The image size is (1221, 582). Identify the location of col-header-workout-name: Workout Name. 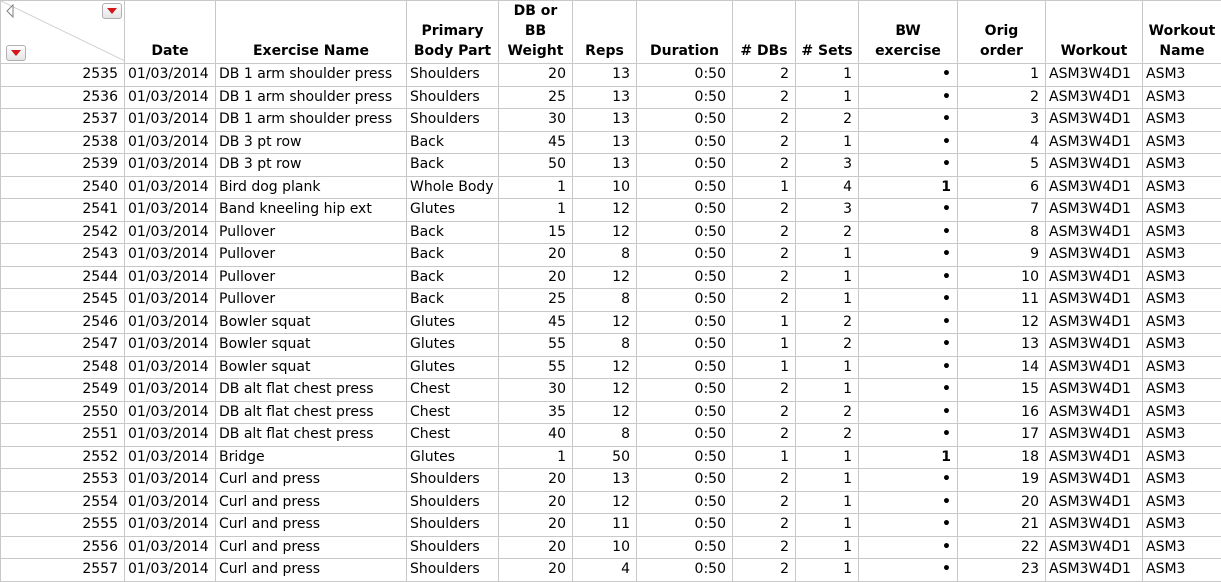
(1182, 32).